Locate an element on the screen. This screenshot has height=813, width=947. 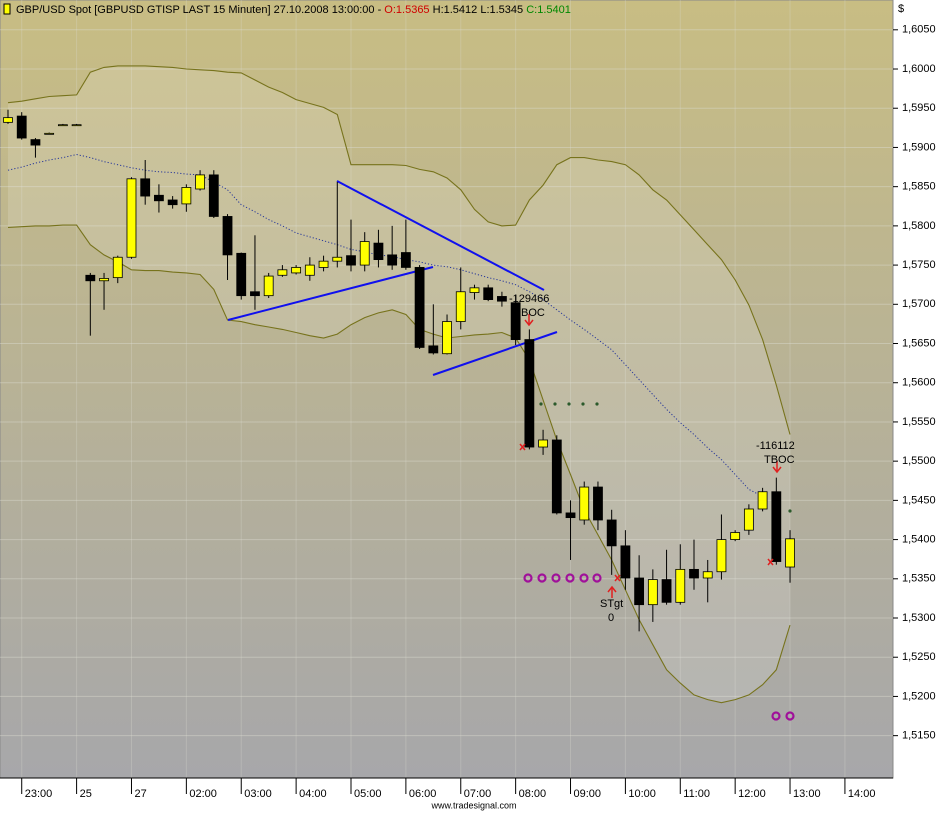
close-label: C:1.5401 is located at coordinates (548, 10).